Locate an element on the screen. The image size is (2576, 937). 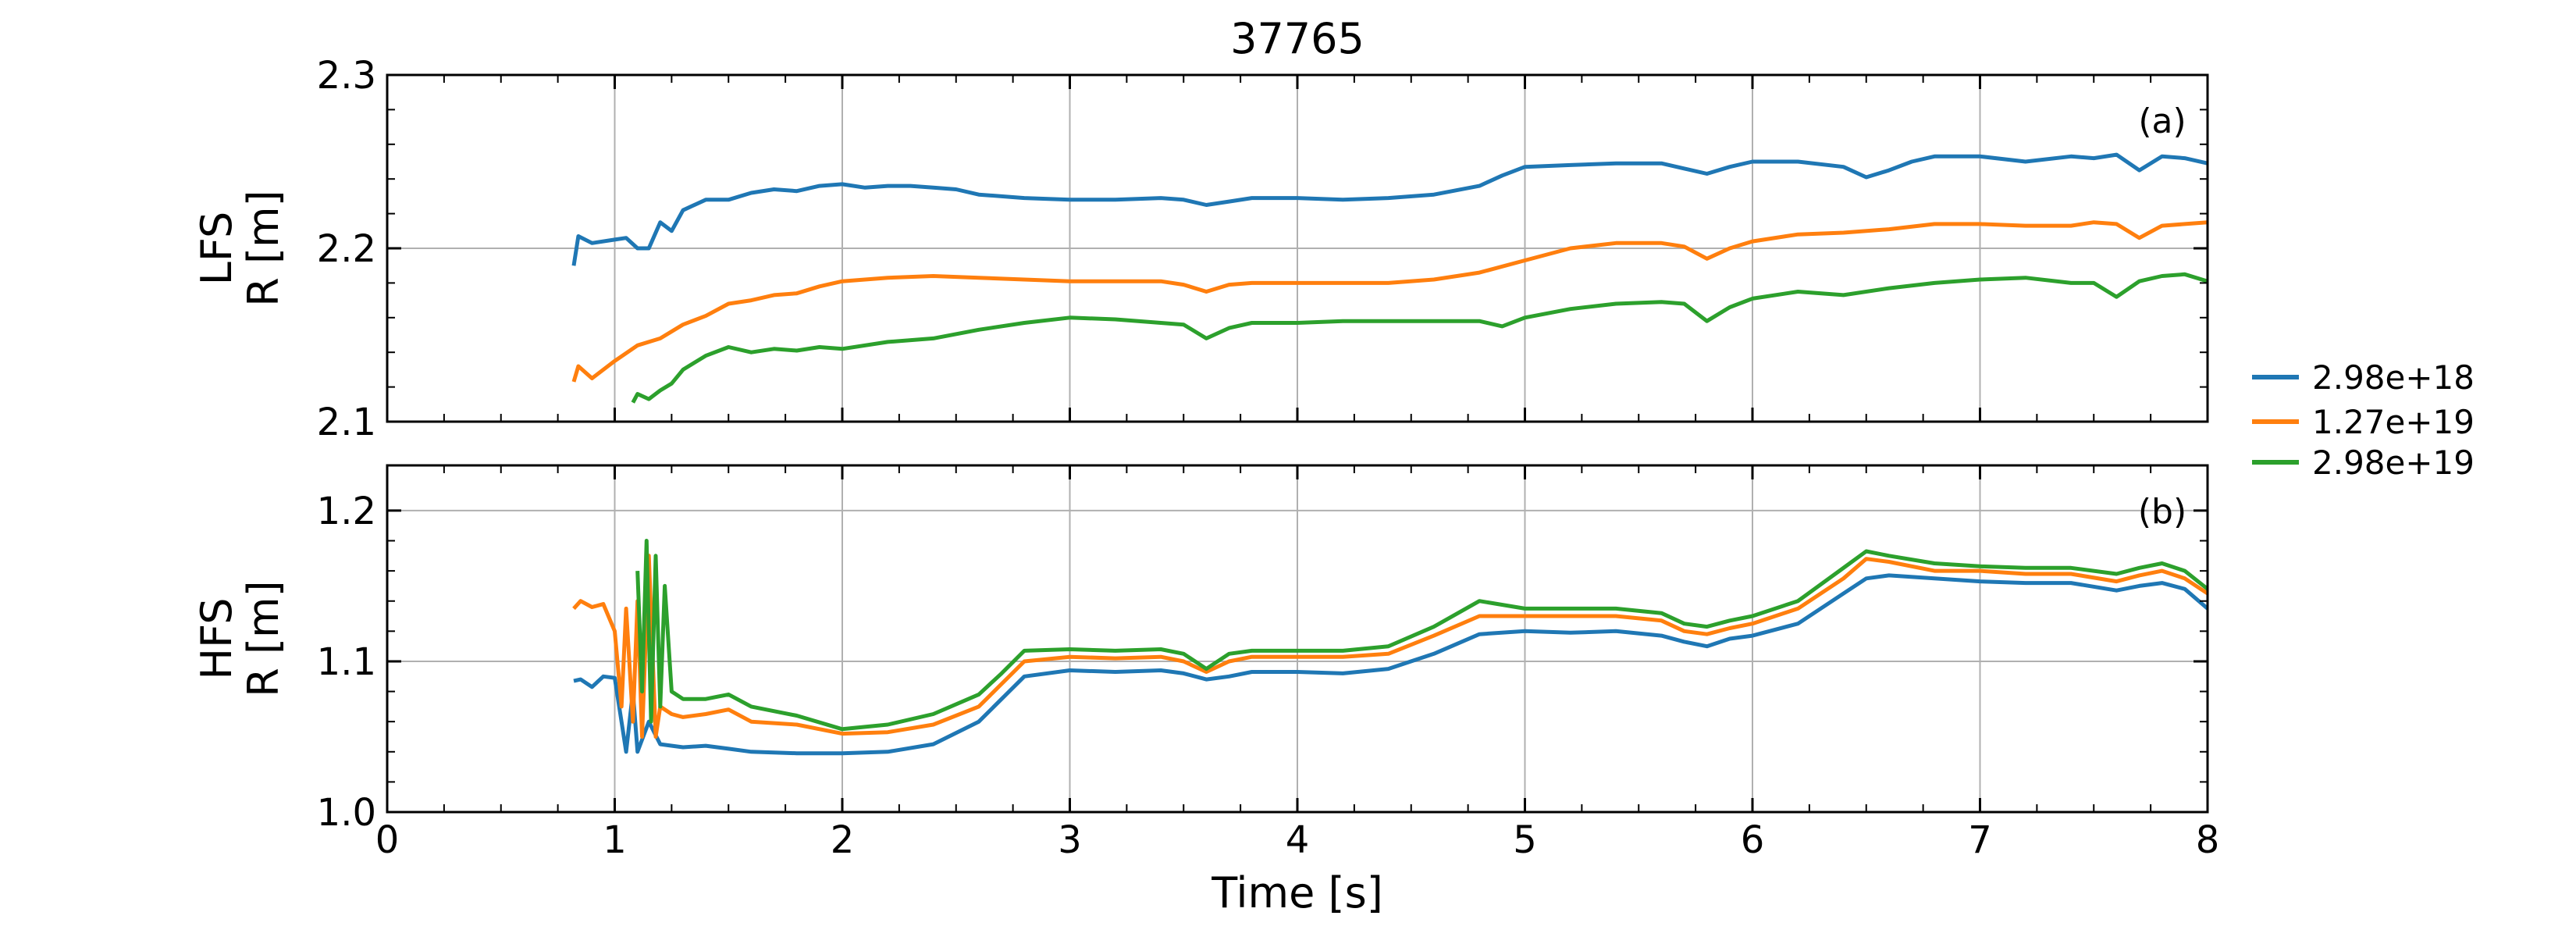
legend-label-0: 2.98e+18 is located at coordinates (2393, 377).